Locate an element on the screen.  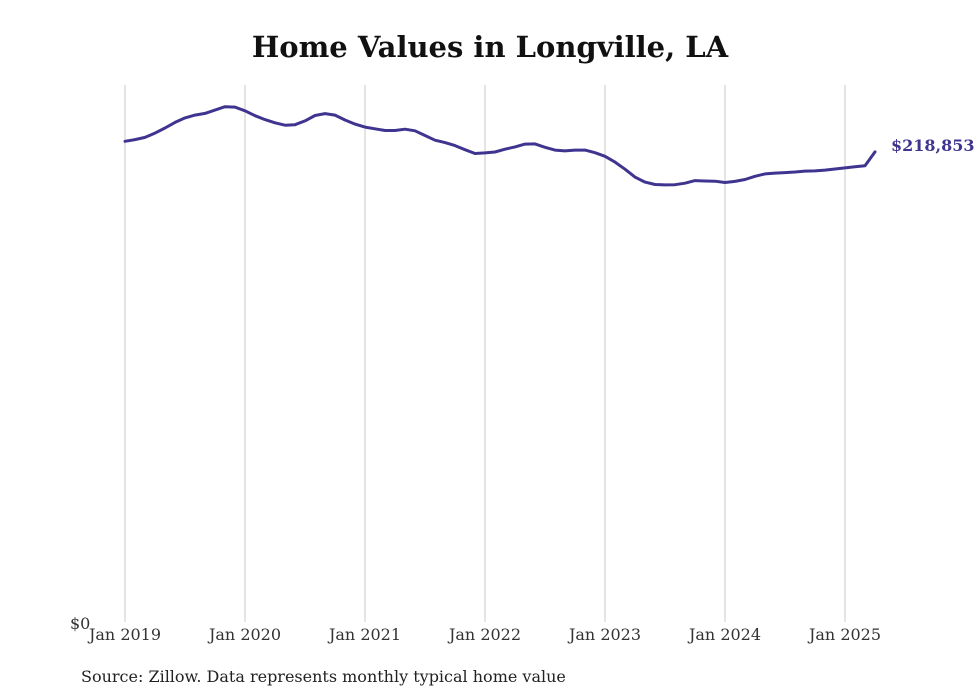
chart-title: Home Values in Longville, LA is located at coordinates (490, 47).